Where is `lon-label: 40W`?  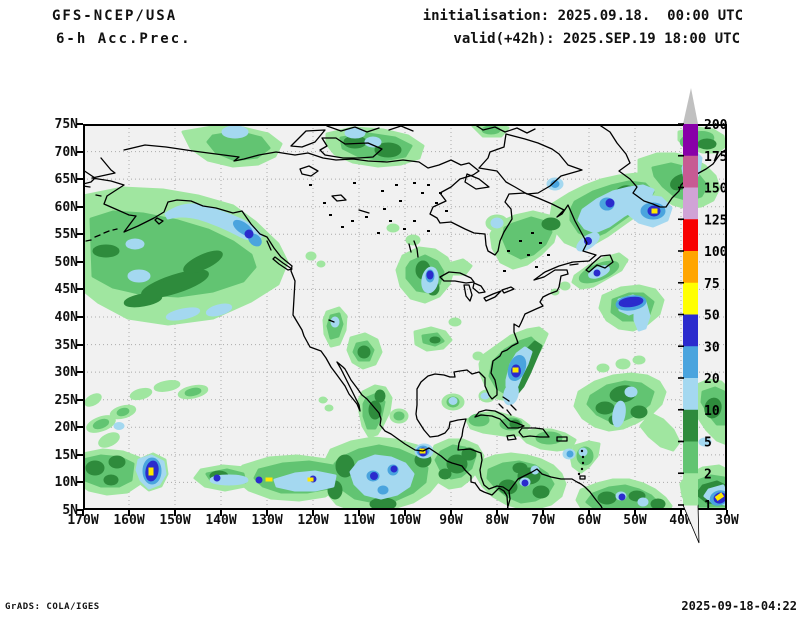
lon-label: 40W is located at coordinates (681, 520).